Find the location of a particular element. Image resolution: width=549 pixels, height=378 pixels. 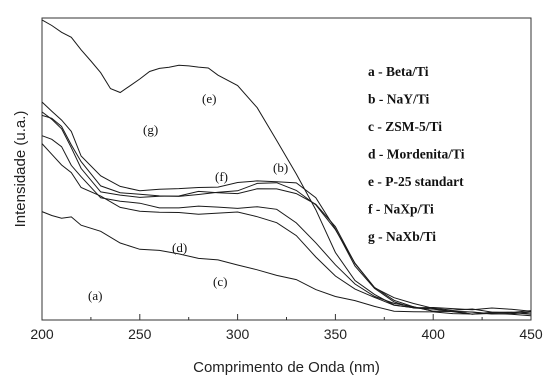

curve-label-b: (b) is located at coordinates (280, 167).